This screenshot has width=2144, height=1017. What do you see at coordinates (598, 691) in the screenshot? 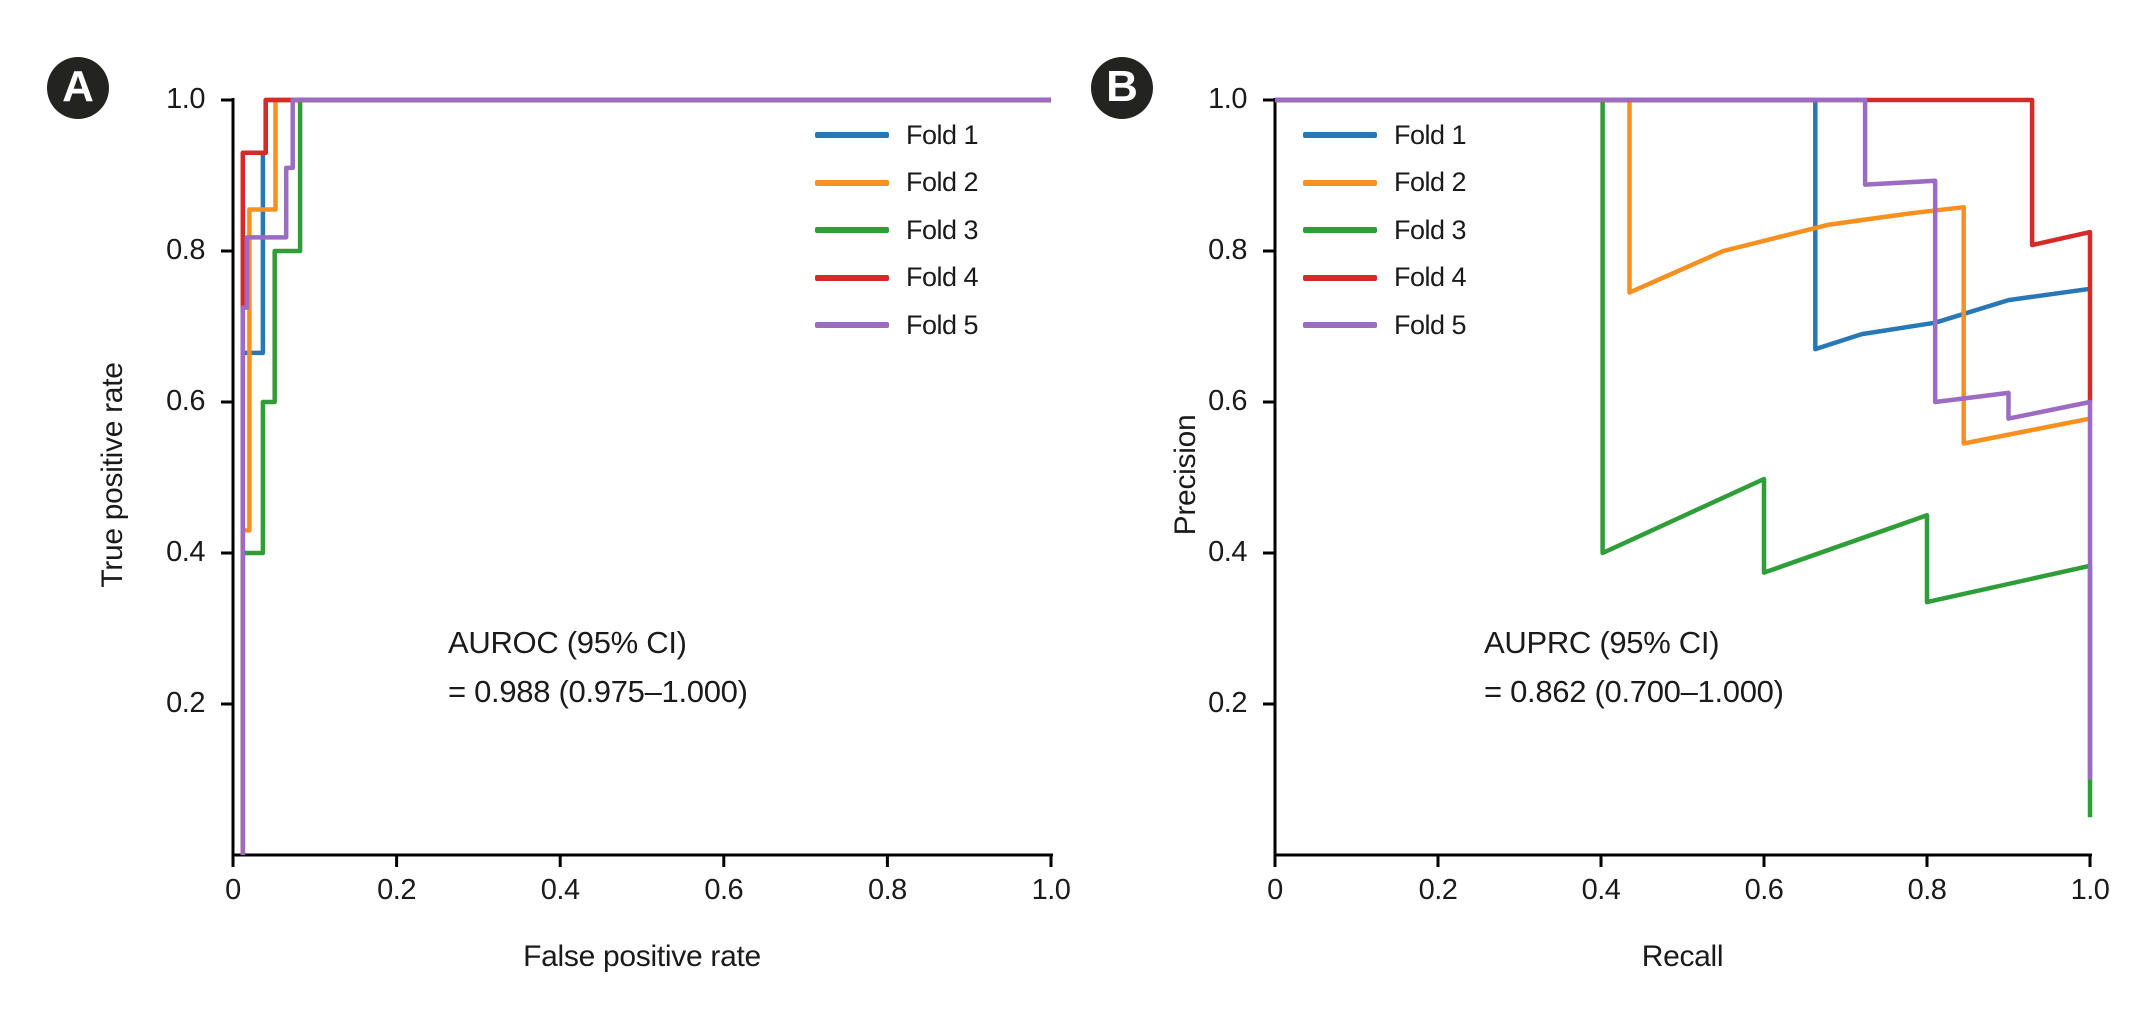
I see `auroc-annotation-line2: = 0.988 (0.975–1.000)` at bounding box center [598, 691].